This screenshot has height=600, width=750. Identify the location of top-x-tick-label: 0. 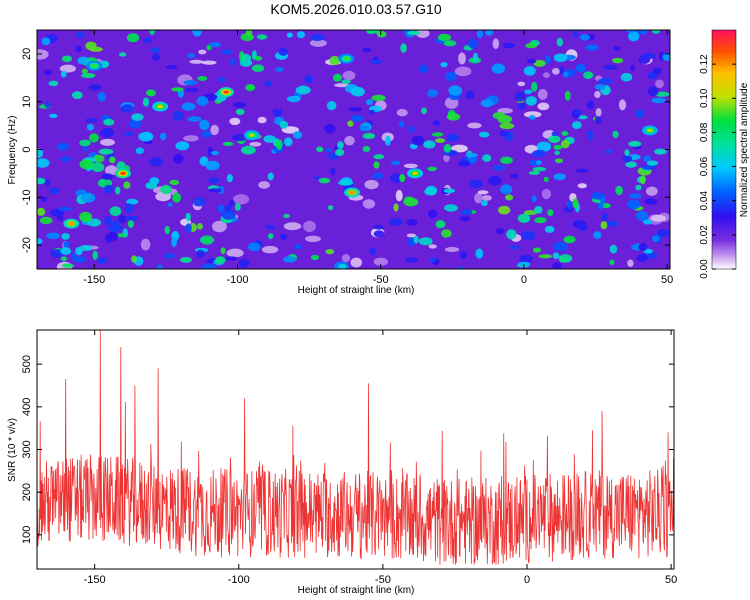
(524, 280).